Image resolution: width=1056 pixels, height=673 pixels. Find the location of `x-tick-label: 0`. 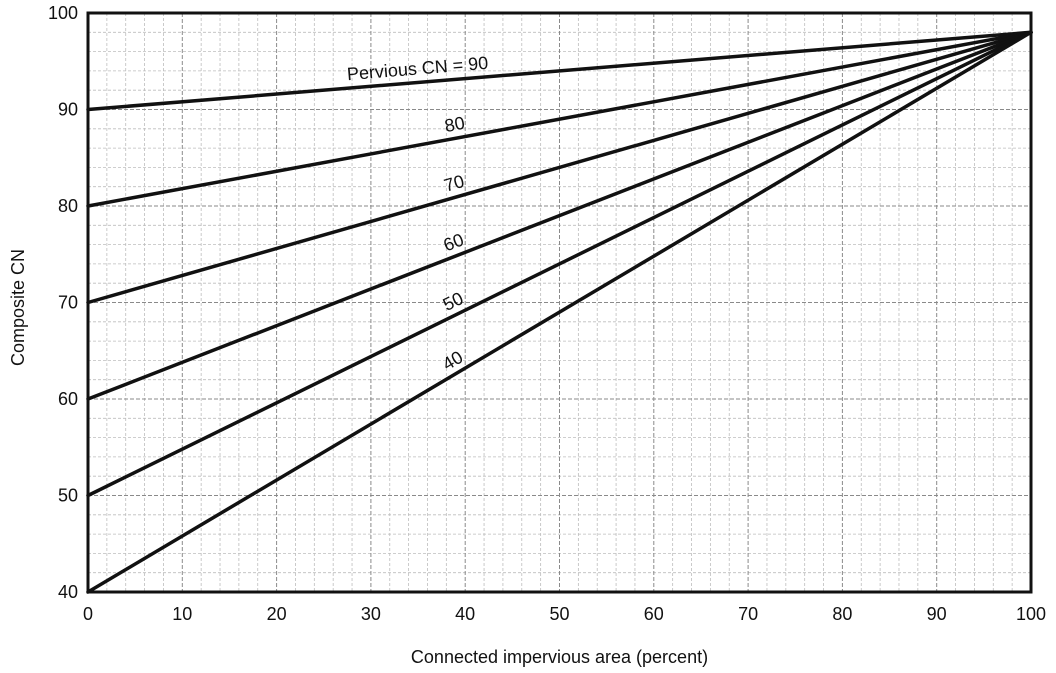

x-tick-label: 0 is located at coordinates (88, 614).